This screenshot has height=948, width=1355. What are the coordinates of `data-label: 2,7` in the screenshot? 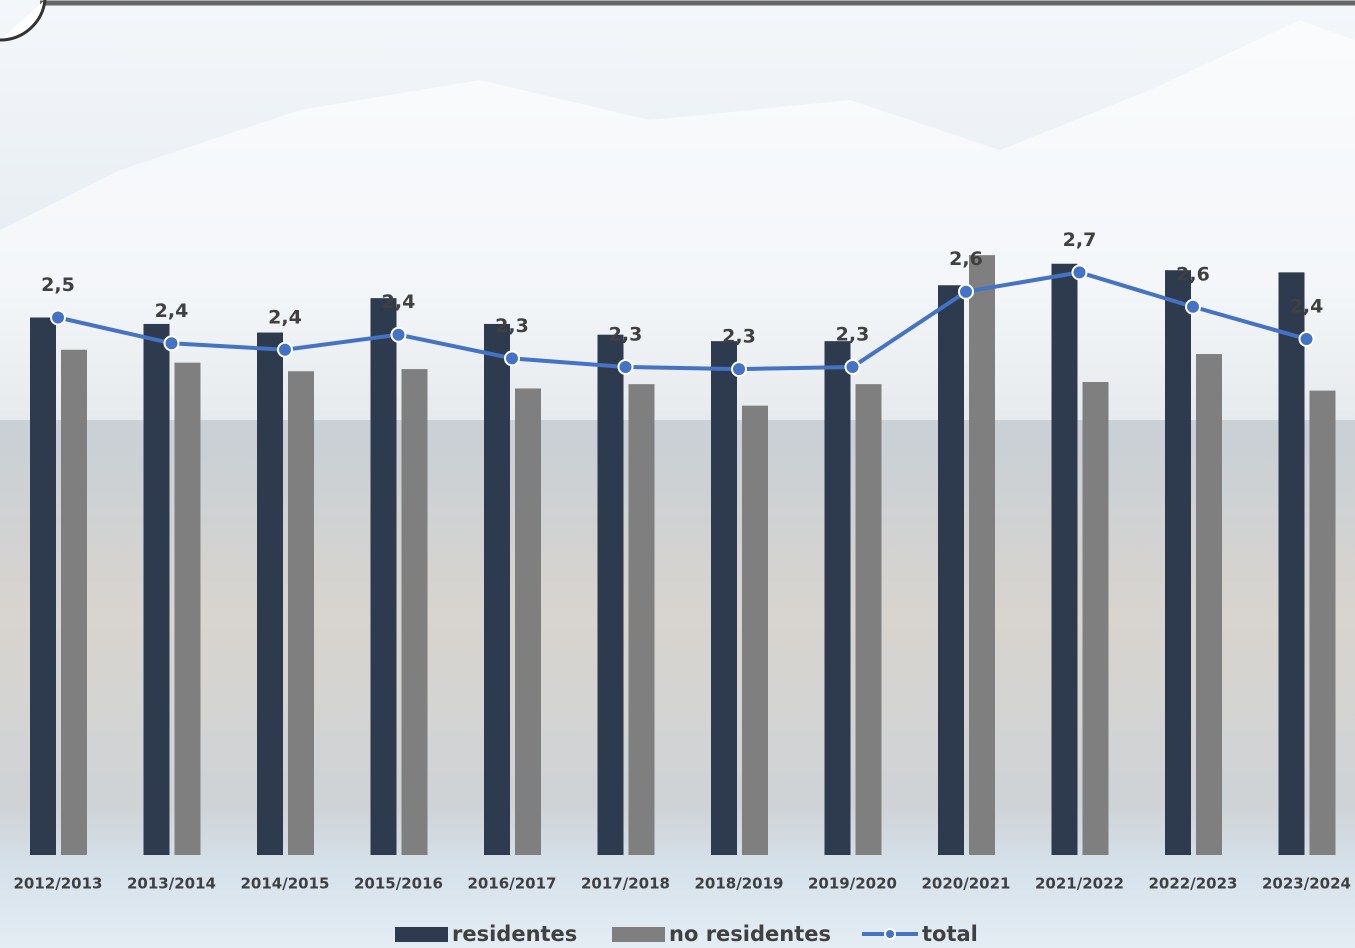 It's located at (1080, 240).